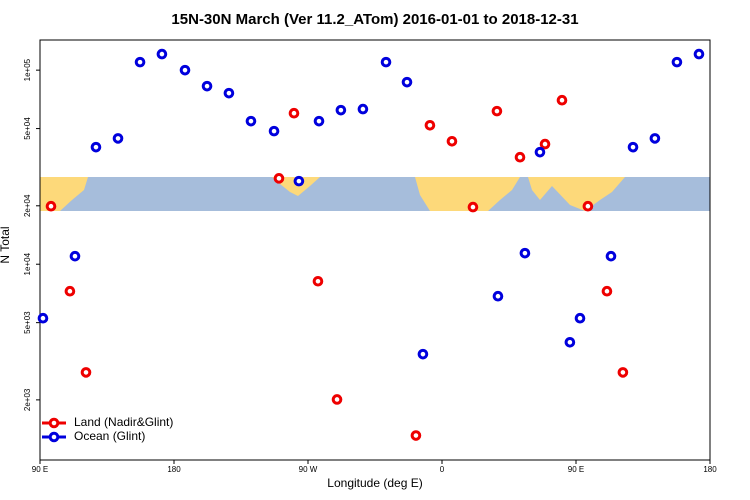  Describe the element at coordinates (6, 244) in the screenshot. I see `y-axis-label: N Total` at that location.